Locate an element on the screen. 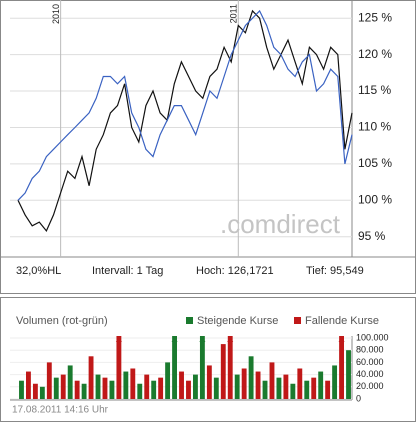 This screenshot has height=430, width=417. timestamp: 17.08.2011 14:16 Uhr is located at coordinates (60, 410).